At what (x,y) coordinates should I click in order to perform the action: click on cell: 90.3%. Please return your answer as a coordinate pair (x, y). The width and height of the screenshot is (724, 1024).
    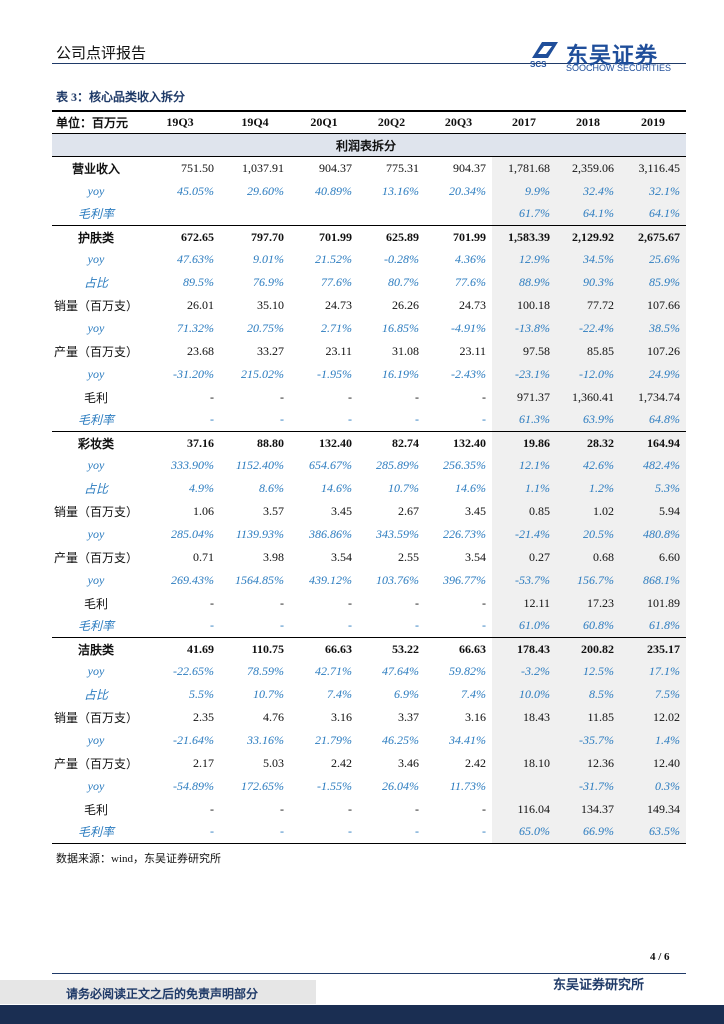
    Looking at the image, I should click on (588, 283).